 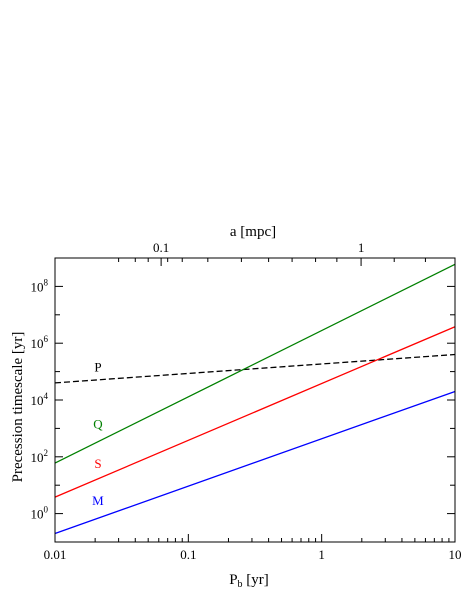 I want to click on top-tick-label: 0.1, so click(x=161, y=247).